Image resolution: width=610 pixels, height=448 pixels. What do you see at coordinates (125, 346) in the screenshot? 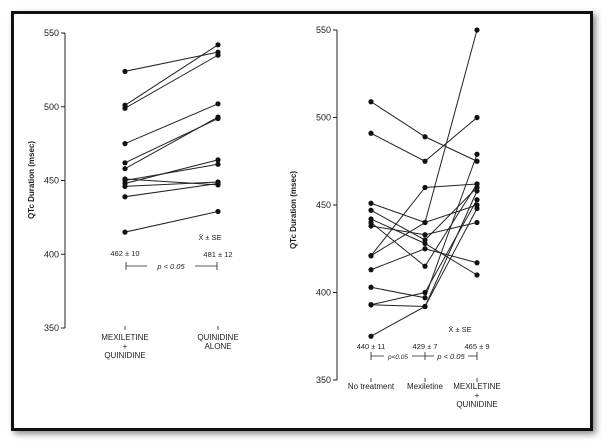
I see `left-category-label: MEXILETINE + QUINIDINE` at bounding box center [125, 346].